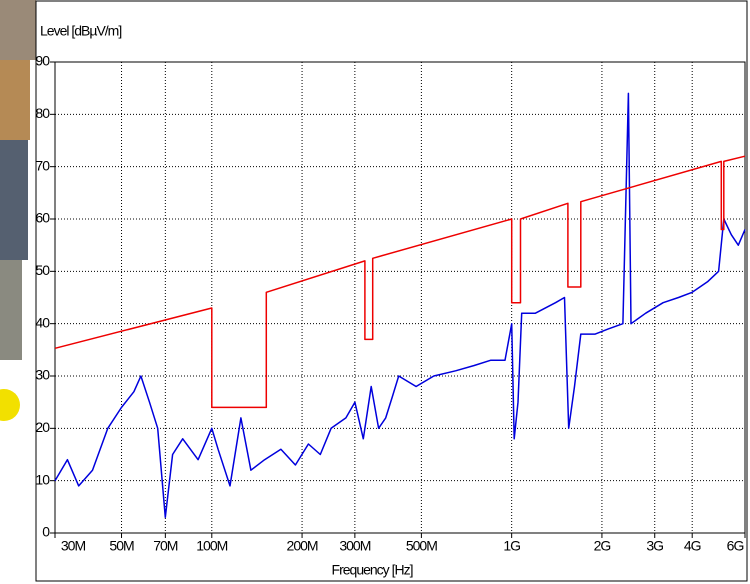 The height and width of the screenshot is (584, 750). Describe the element at coordinates (121, 546) in the screenshot. I see `x-tick-label: 50M` at that location.